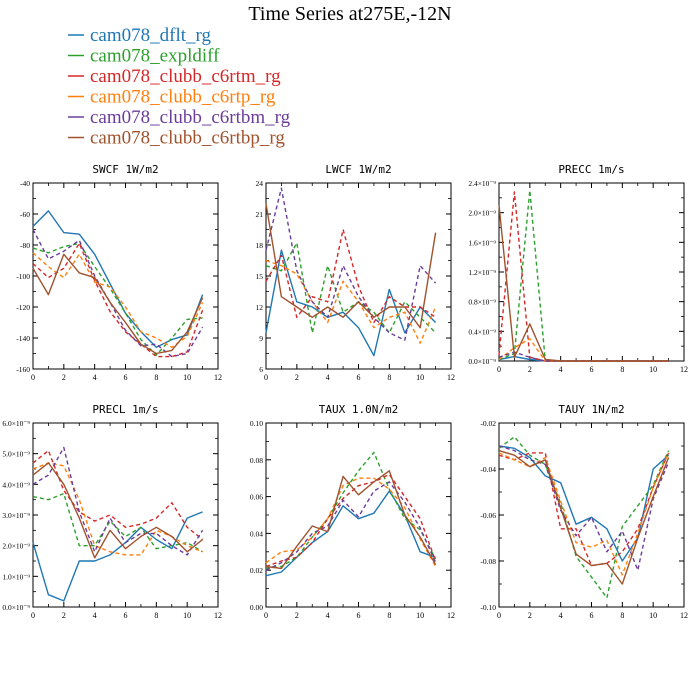  What do you see at coordinates (358, 409) in the screenshot?
I see `panel-title: TAUX 1.0N/m2` at bounding box center [358, 409].